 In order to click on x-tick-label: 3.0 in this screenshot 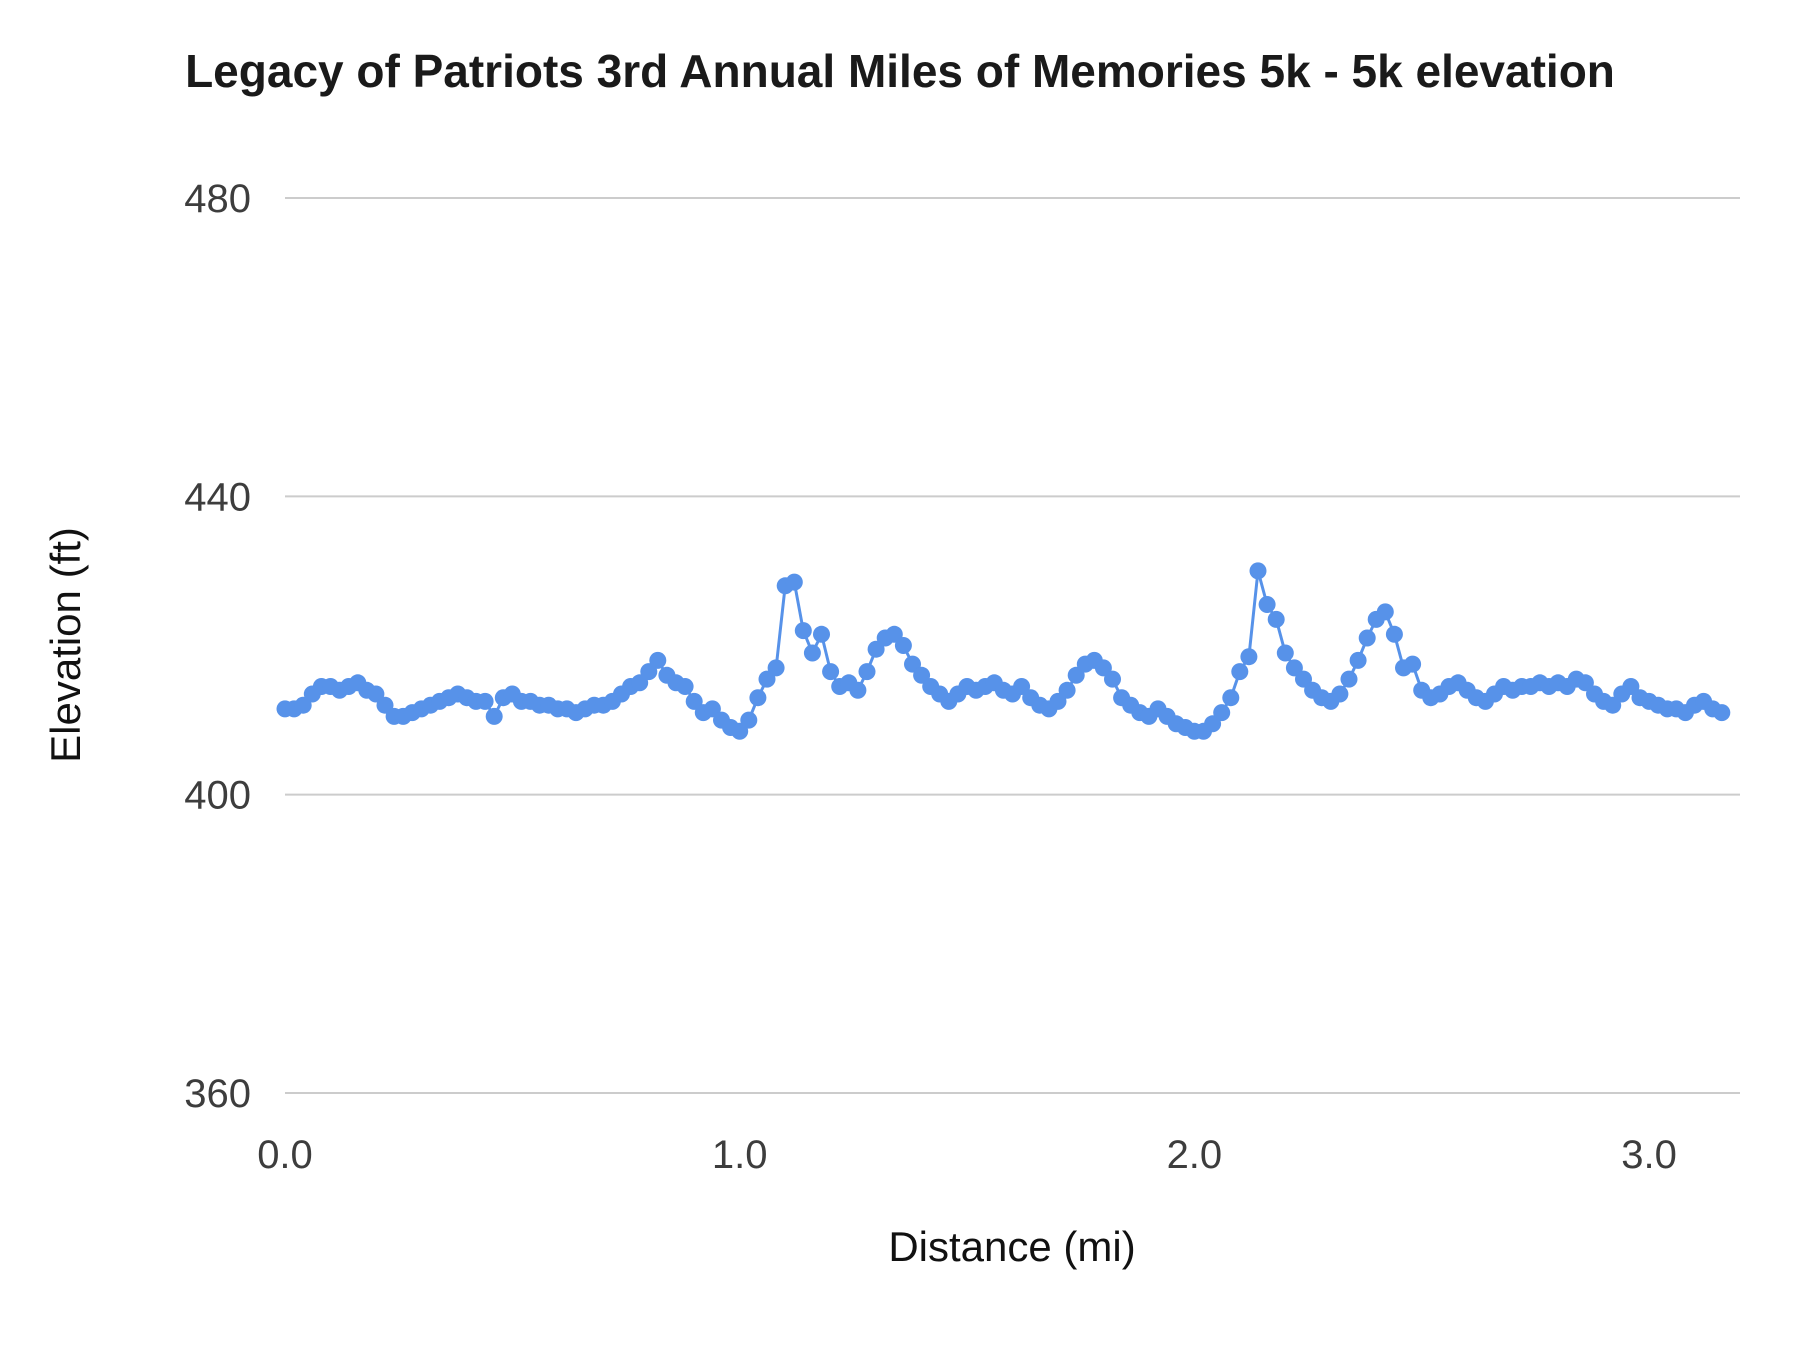, I will do `click(1649, 1155)`.